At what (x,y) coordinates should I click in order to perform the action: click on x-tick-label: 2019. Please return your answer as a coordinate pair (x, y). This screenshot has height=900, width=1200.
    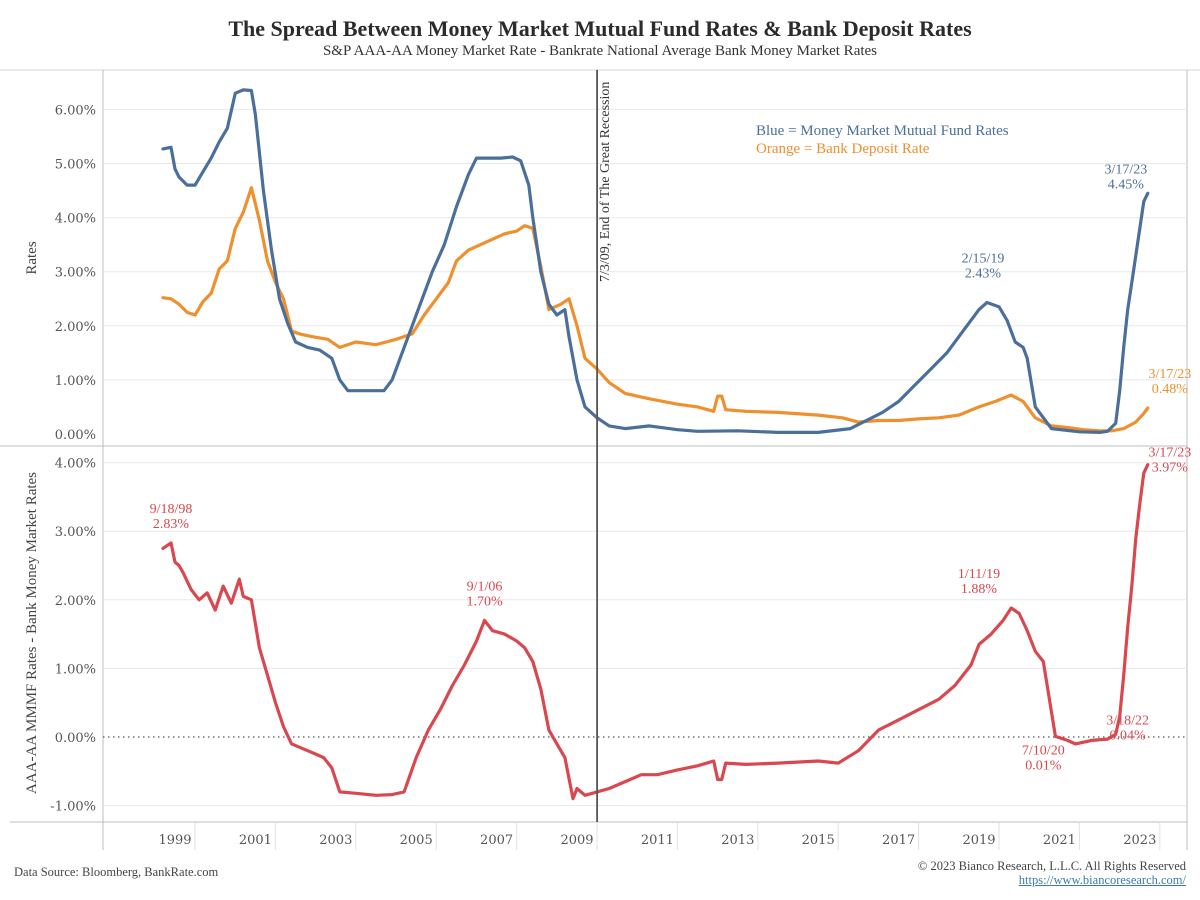
    Looking at the image, I should click on (978, 840).